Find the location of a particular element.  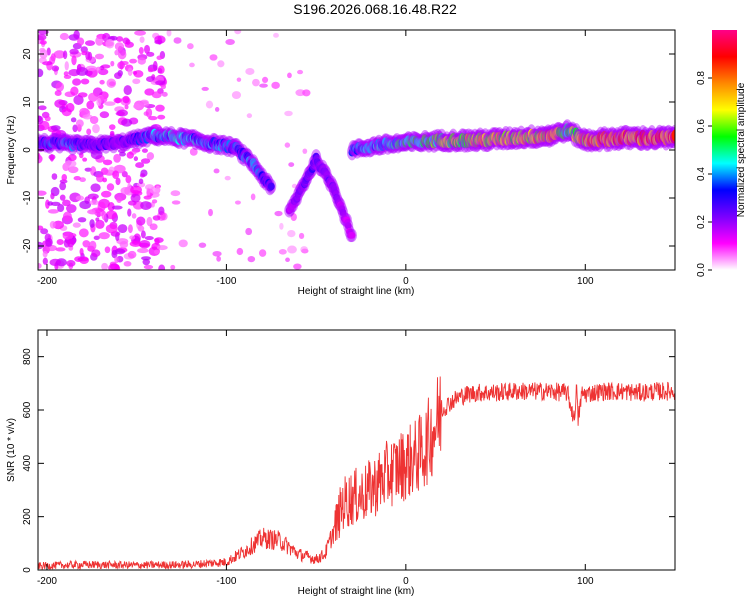

y-tick-label: -20 is located at coordinates (27, 245).